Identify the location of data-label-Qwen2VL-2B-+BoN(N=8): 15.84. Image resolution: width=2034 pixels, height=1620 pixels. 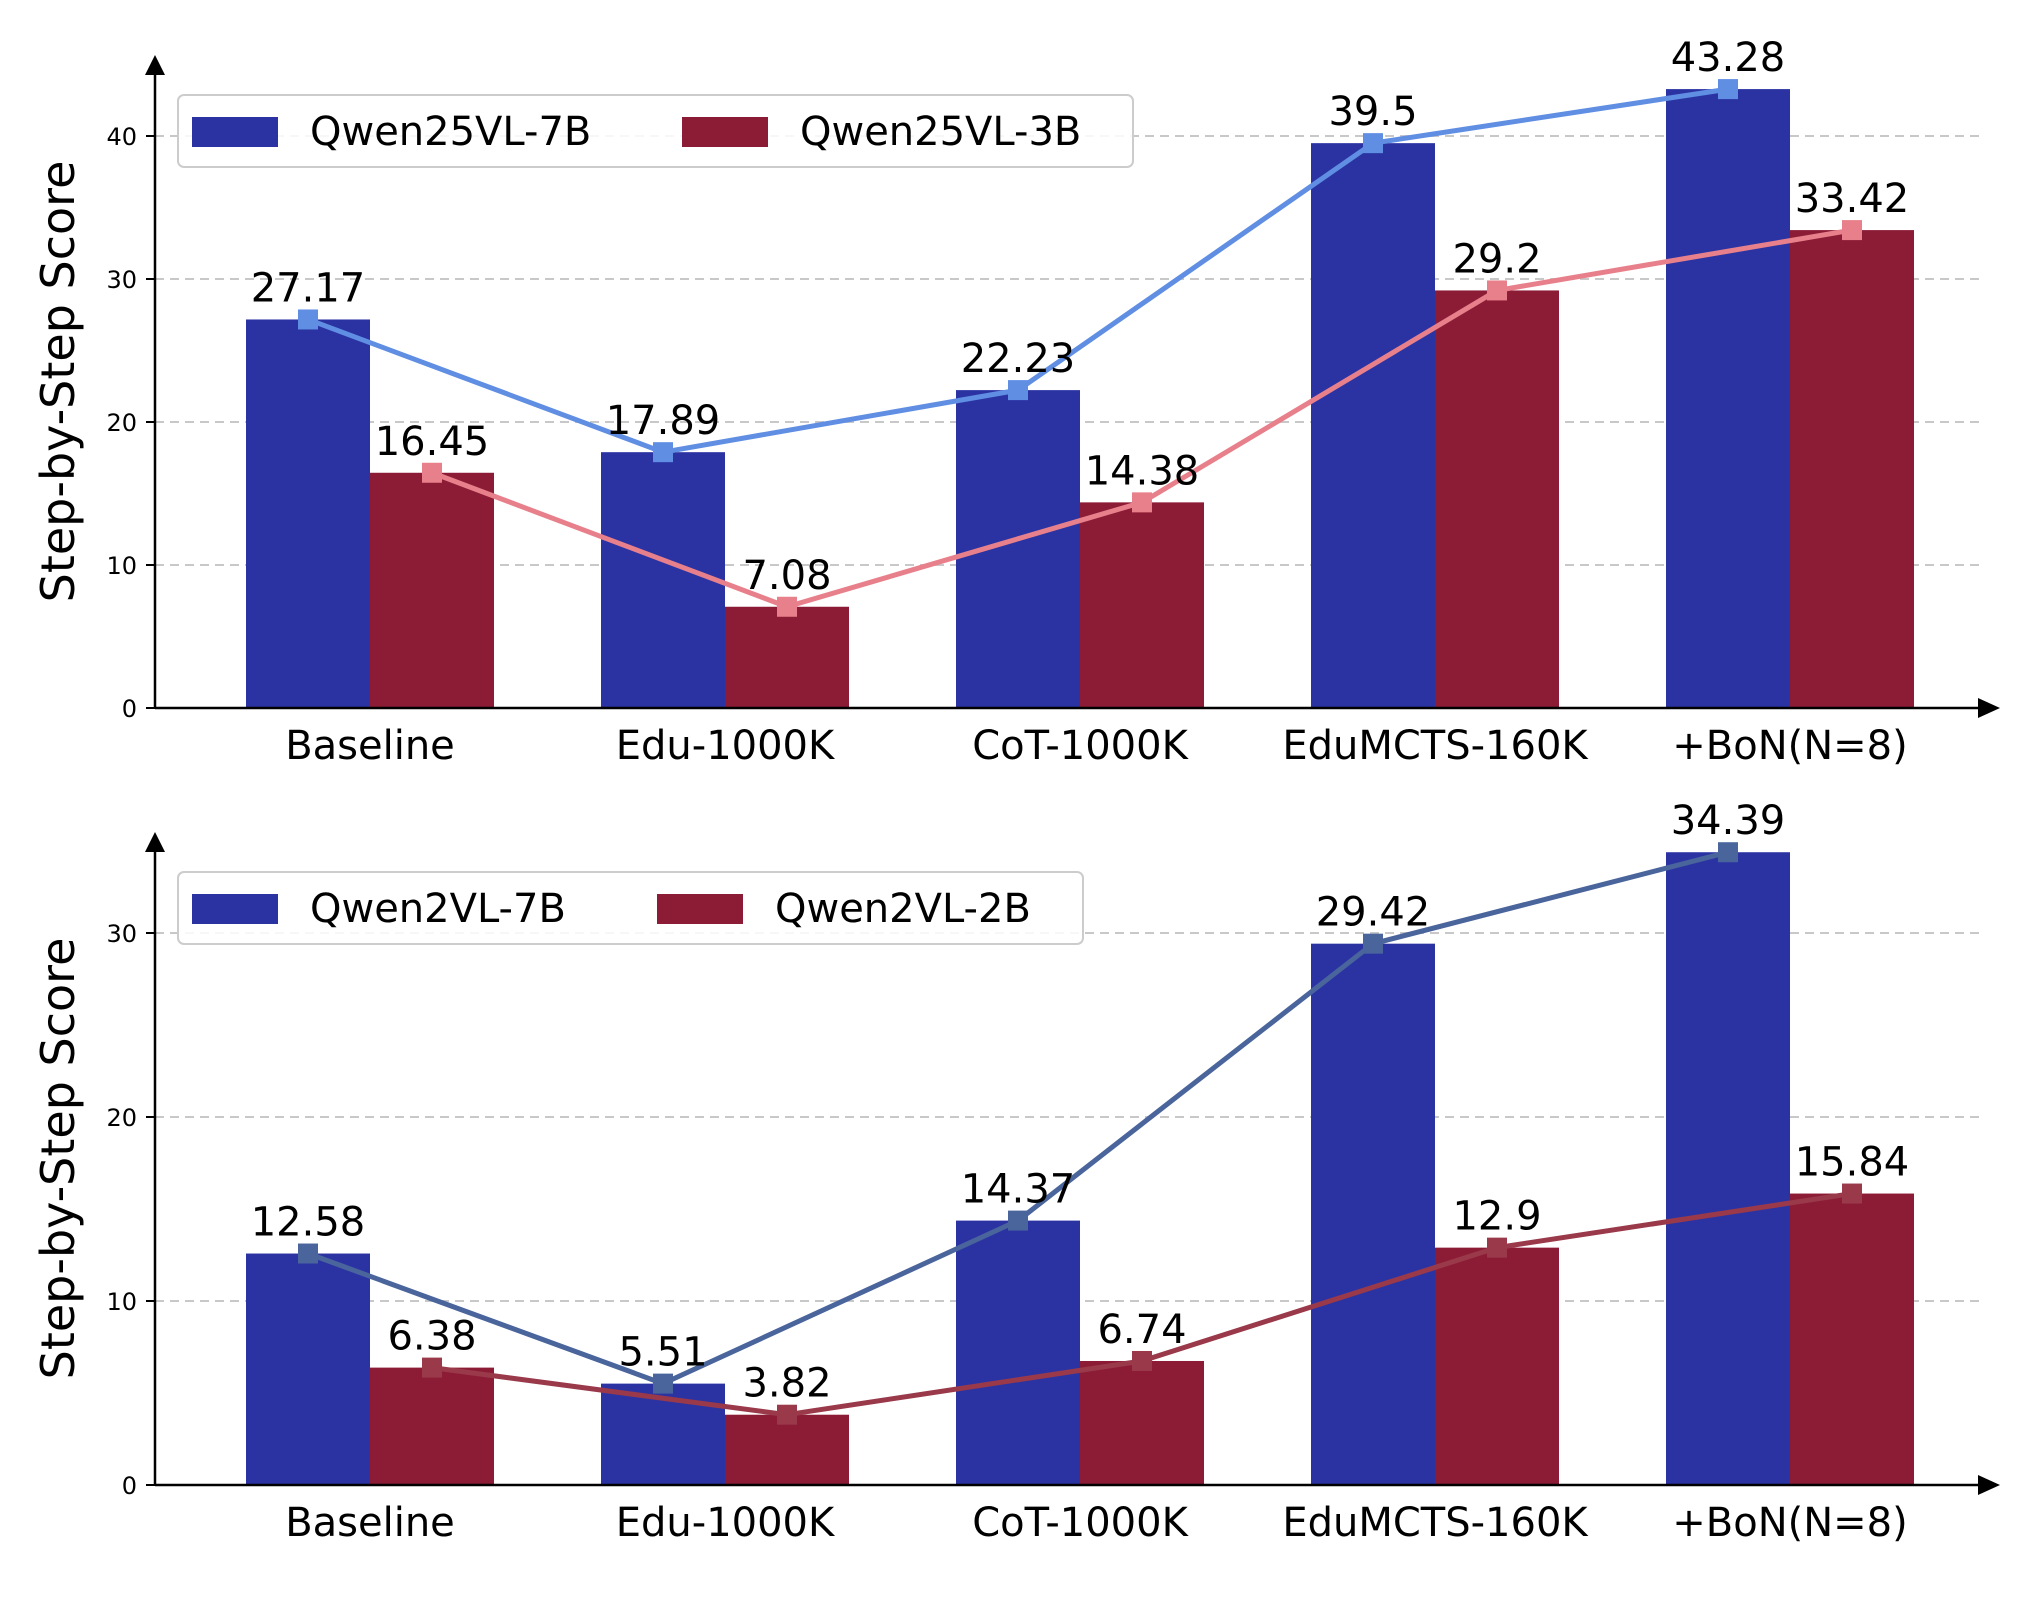
(1852, 1163).